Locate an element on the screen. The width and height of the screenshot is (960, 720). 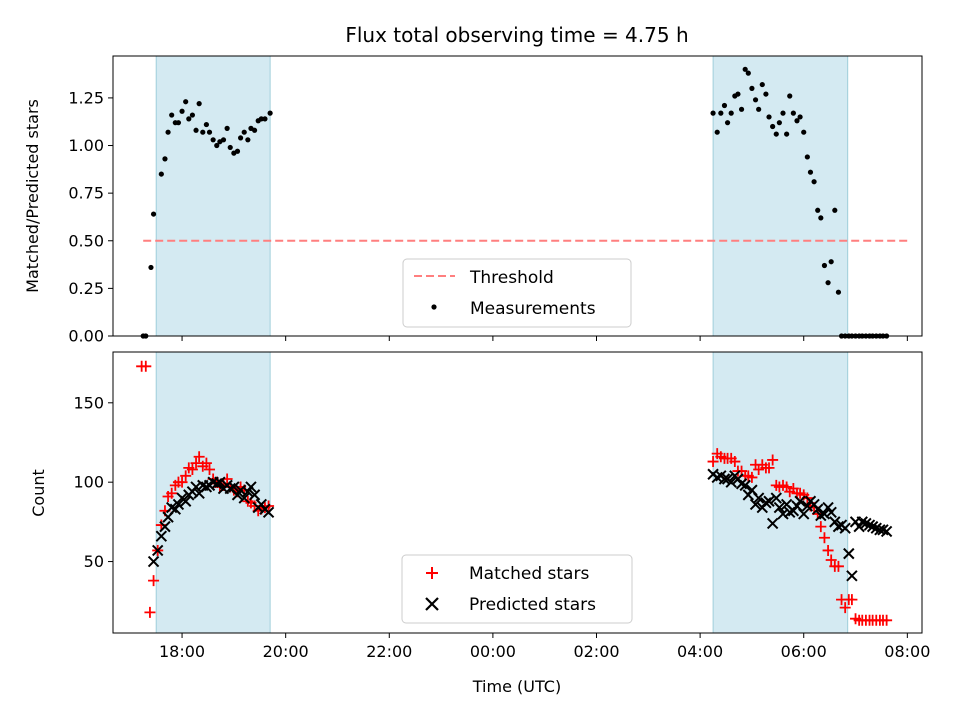
x-tick-label: 06:00 is located at coordinates (804, 651).